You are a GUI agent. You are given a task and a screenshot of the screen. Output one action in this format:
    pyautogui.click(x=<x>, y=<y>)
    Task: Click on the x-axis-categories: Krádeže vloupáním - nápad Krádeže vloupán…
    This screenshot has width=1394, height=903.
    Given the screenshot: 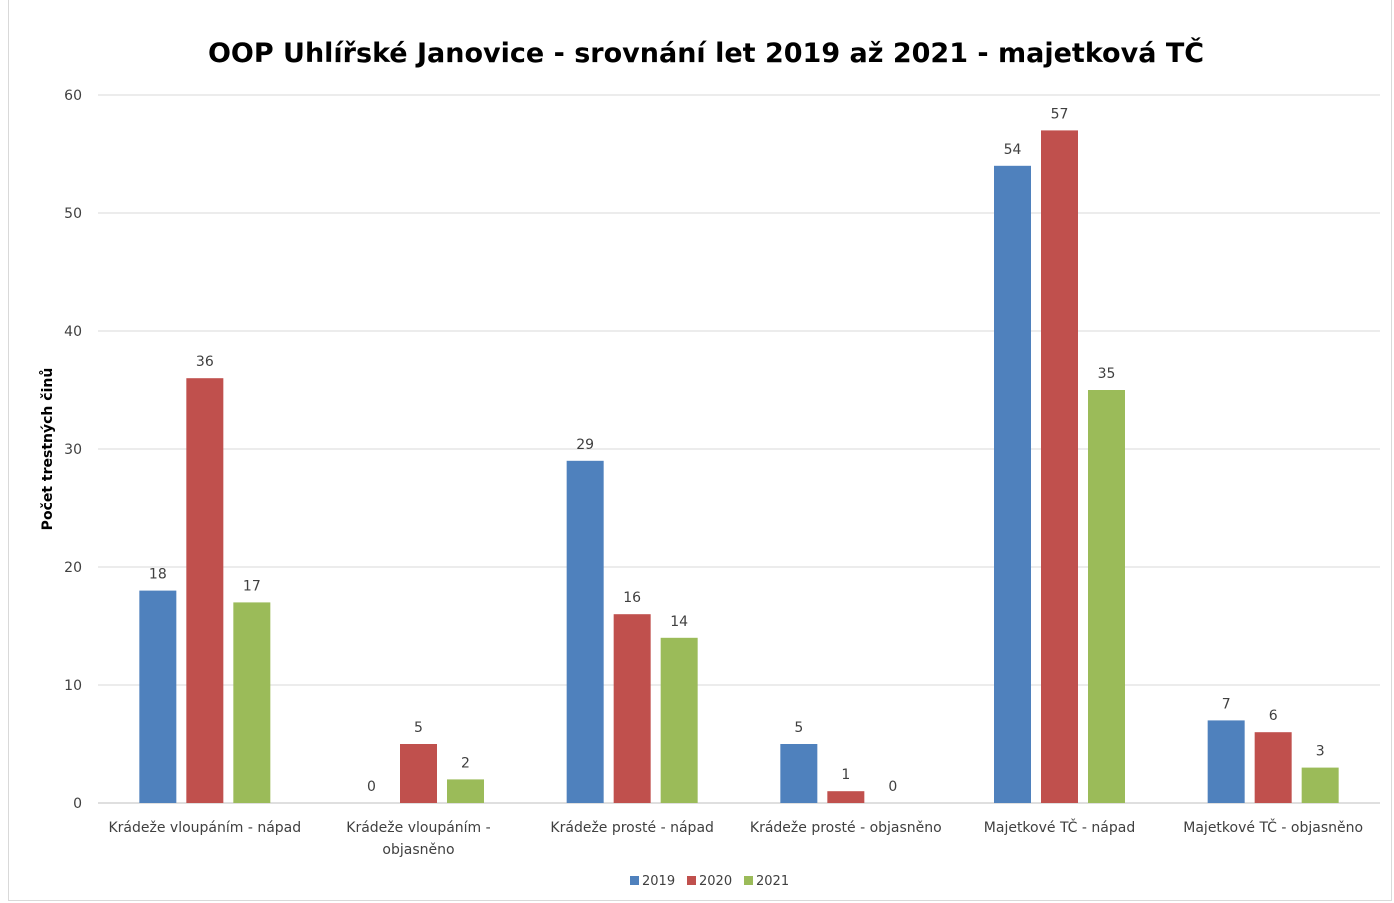 What is the action you would take?
    pyautogui.click(x=735, y=838)
    